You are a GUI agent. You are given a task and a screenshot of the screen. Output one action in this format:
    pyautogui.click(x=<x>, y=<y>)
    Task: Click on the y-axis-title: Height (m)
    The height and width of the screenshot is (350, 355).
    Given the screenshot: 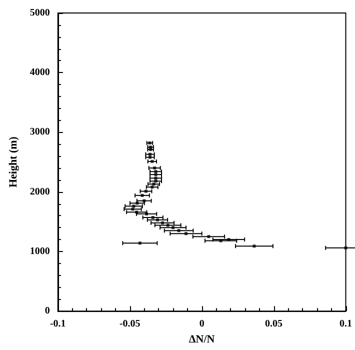 What is the action you would take?
    pyautogui.click(x=14, y=162)
    